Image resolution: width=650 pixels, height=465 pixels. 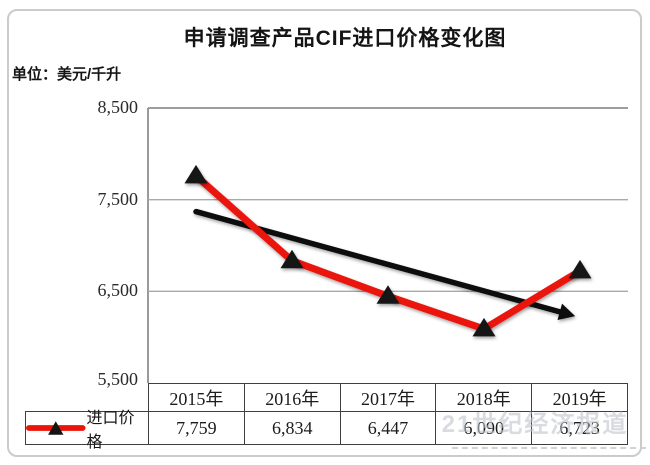 I want to click on y-axis-tick: 6,500, so click(x=118, y=290).